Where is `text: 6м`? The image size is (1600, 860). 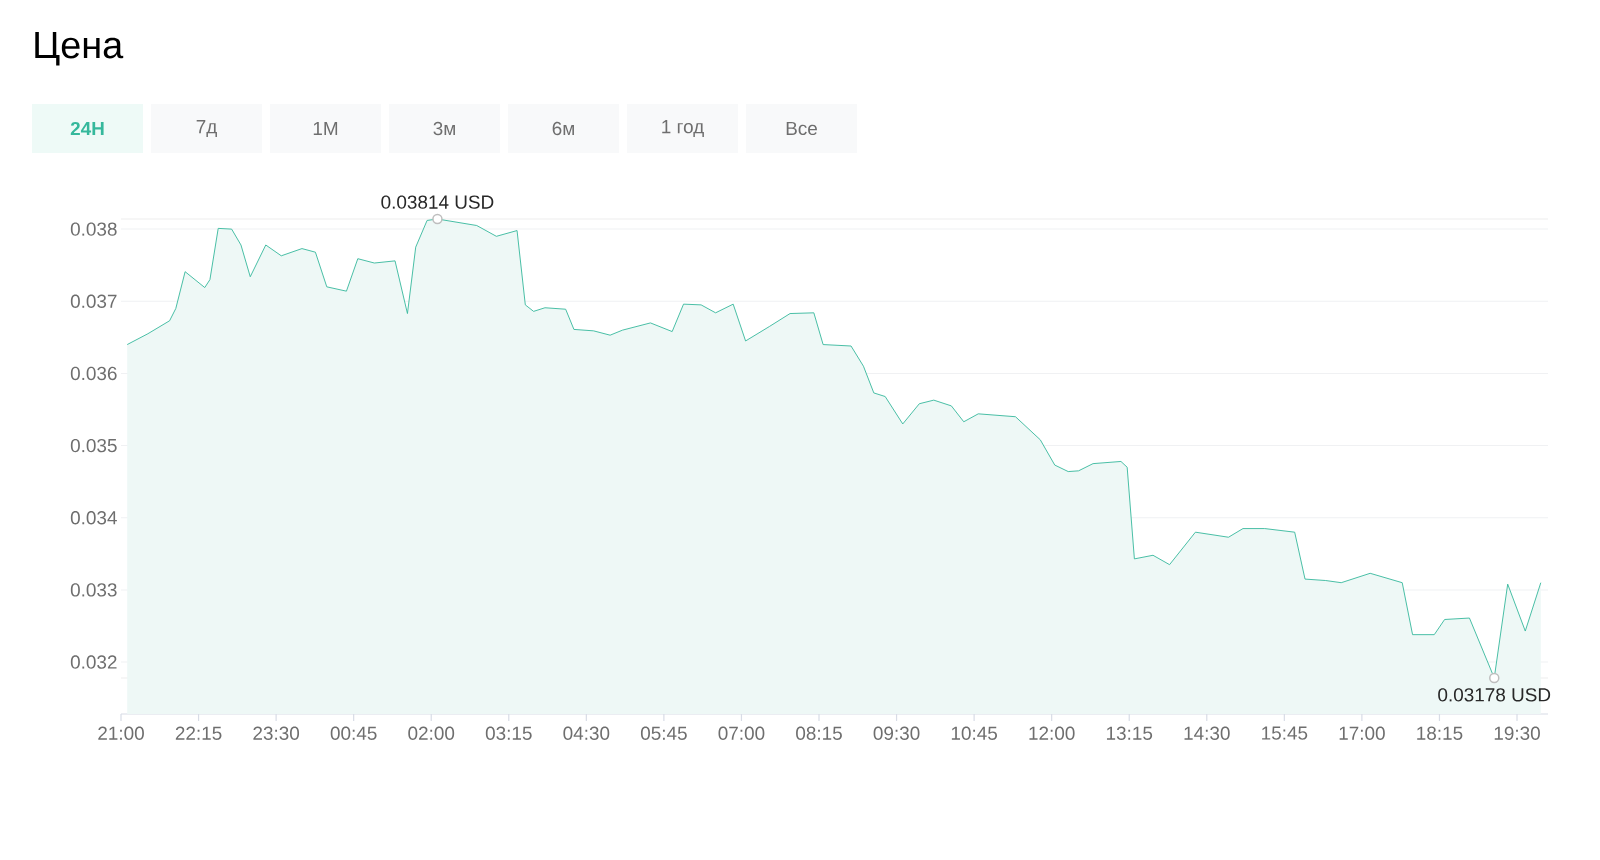 text: 6м is located at coordinates (563, 128).